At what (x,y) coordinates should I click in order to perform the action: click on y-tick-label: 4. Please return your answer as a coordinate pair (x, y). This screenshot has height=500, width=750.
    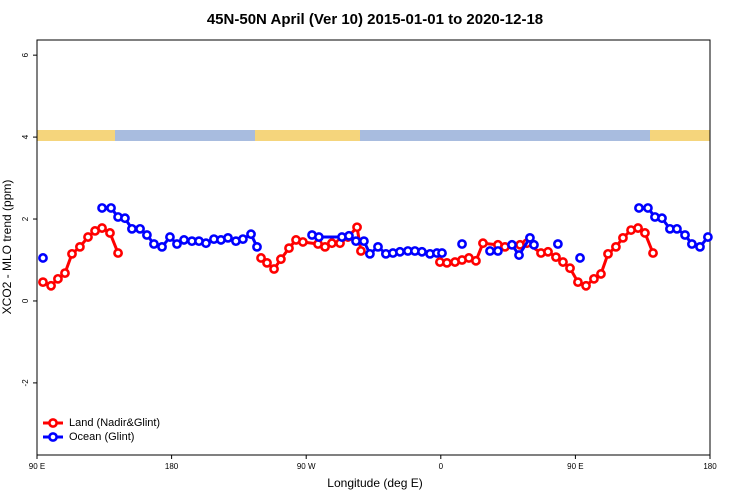
    Looking at the image, I should click on (25, 136).